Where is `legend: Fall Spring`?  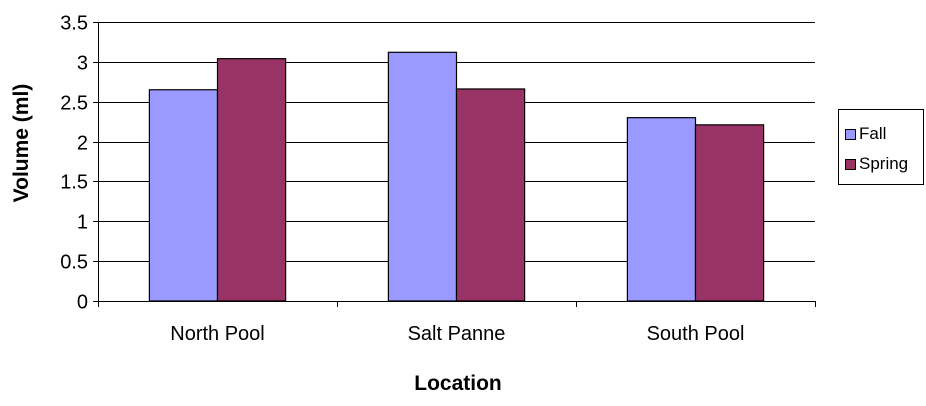 legend: Fall Spring is located at coordinates (881, 147).